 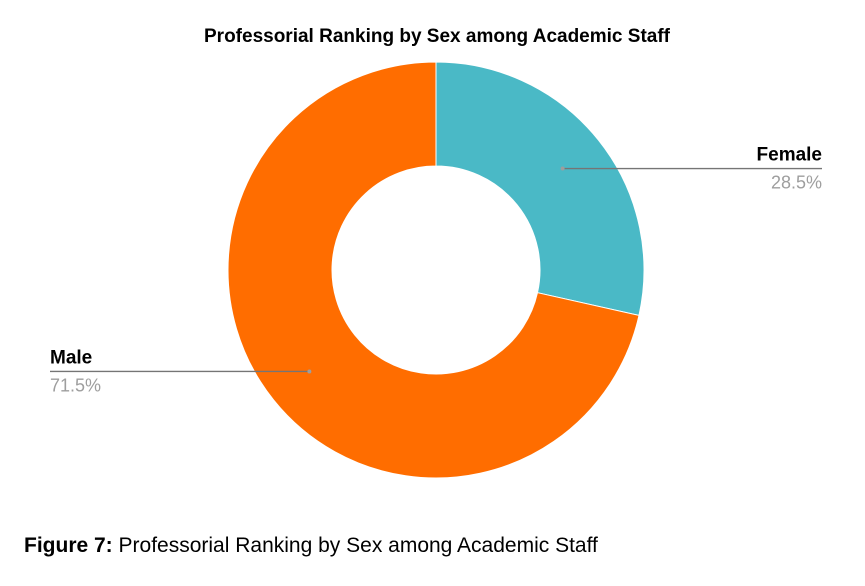 What do you see at coordinates (789, 155) in the screenshot?
I see `slice-label-female: Female` at bounding box center [789, 155].